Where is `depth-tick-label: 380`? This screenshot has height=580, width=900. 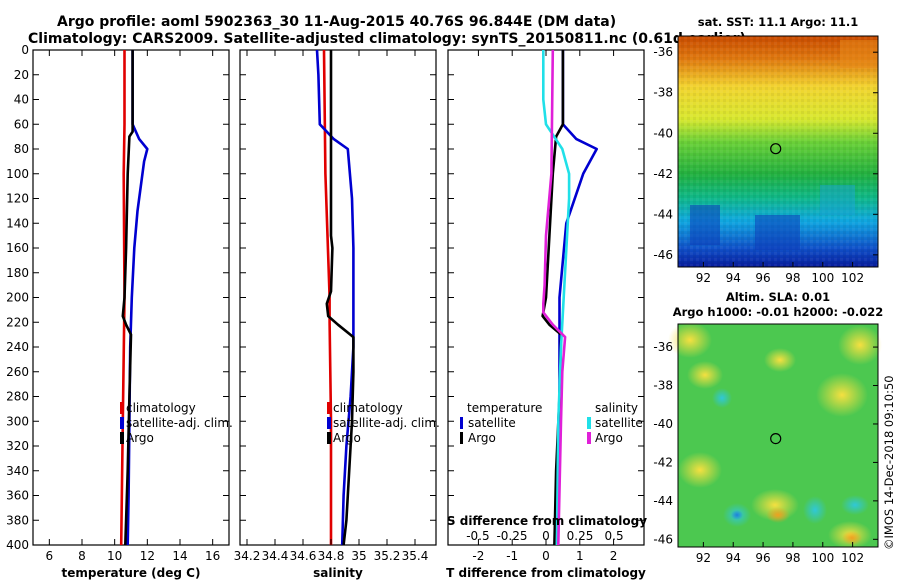 depth-tick-label: 380 is located at coordinates (17, 520).